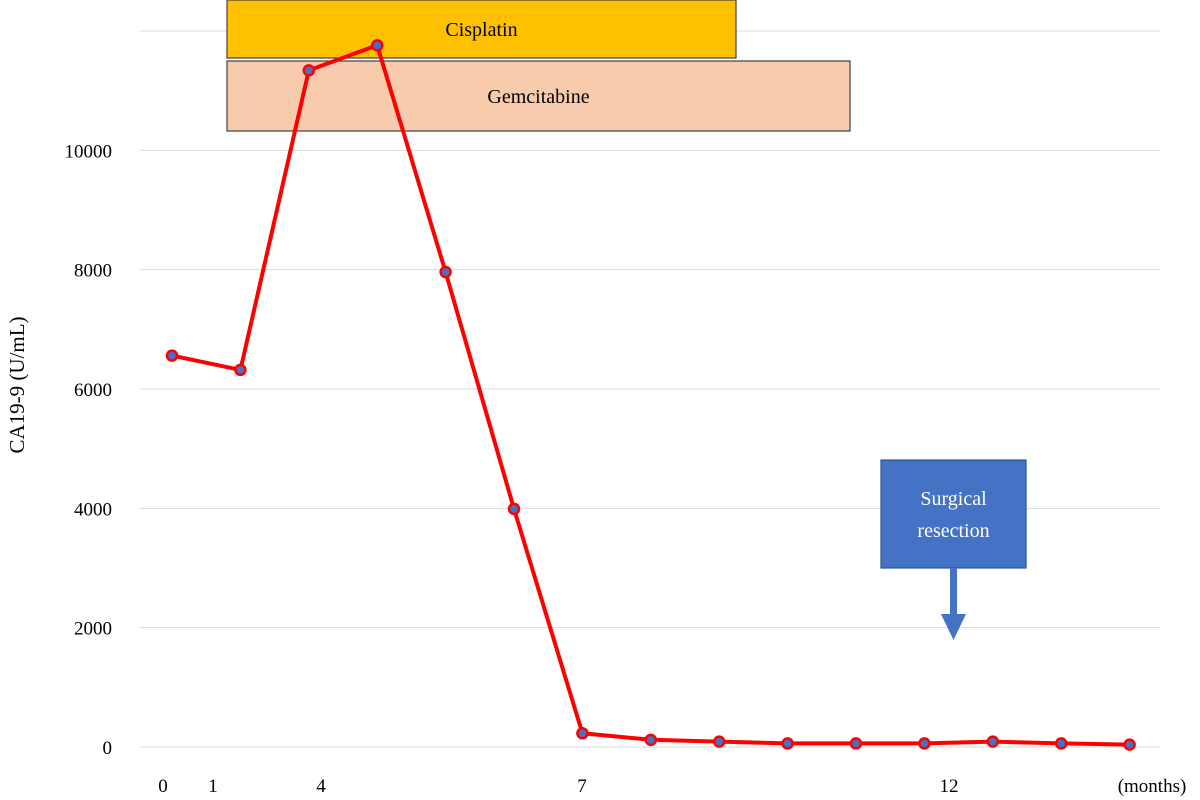 The image size is (1200, 800). I want to click on surgical-resection-callout: Surgical resection, so click(953, 549).